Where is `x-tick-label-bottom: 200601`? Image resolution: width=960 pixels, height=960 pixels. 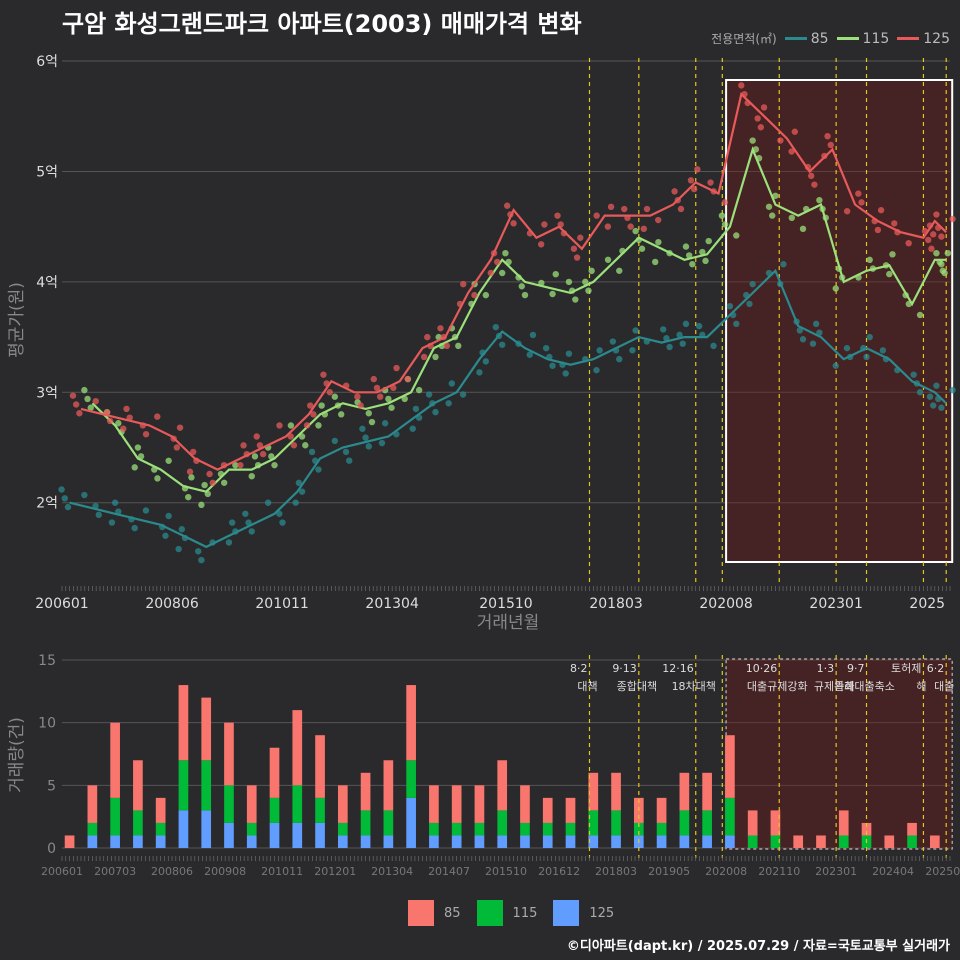 x-tick-label-bottom: 200601 is located at coordinates (62, 871).